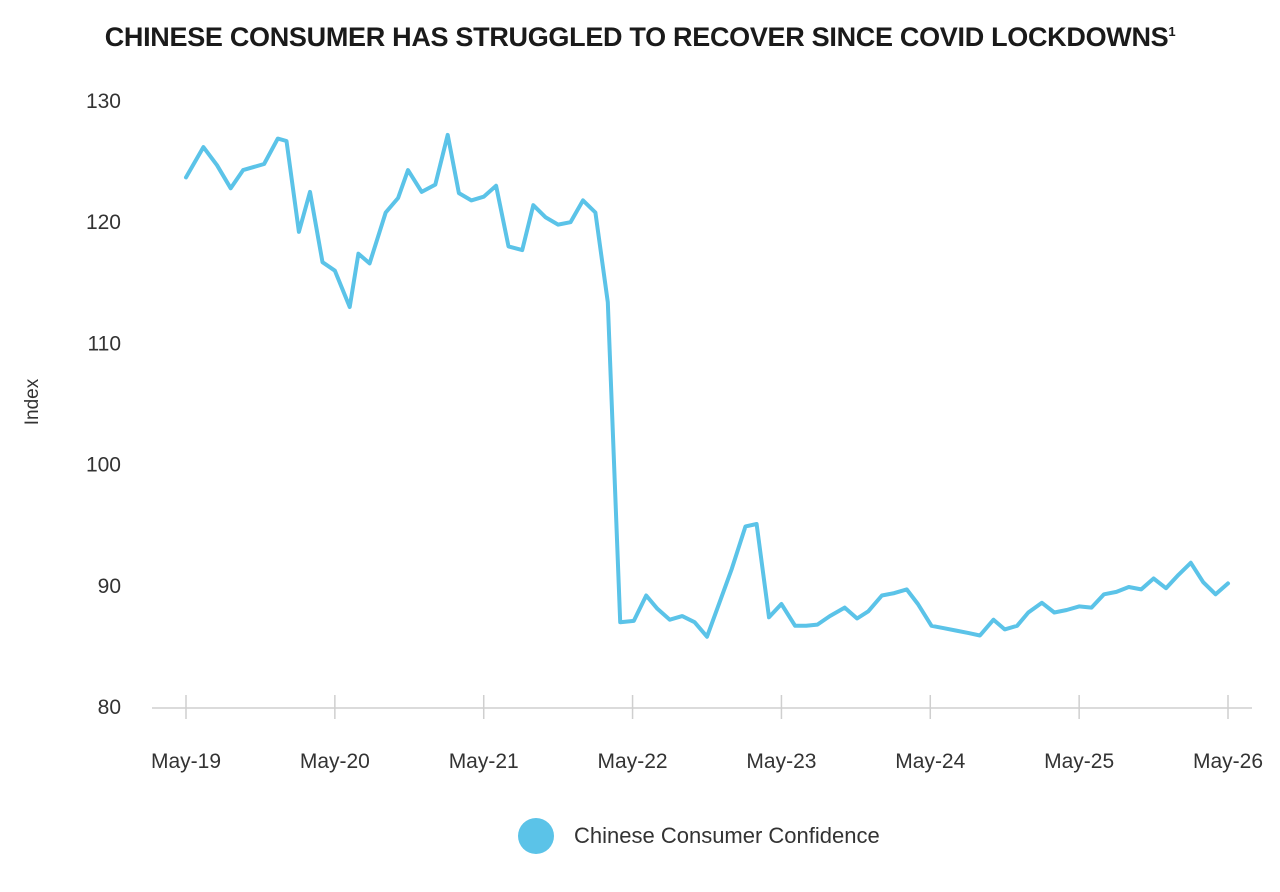  Describe the element at coordinates (484, 761) in the screenshot. I see `x-tick-label: May-21` at that location.